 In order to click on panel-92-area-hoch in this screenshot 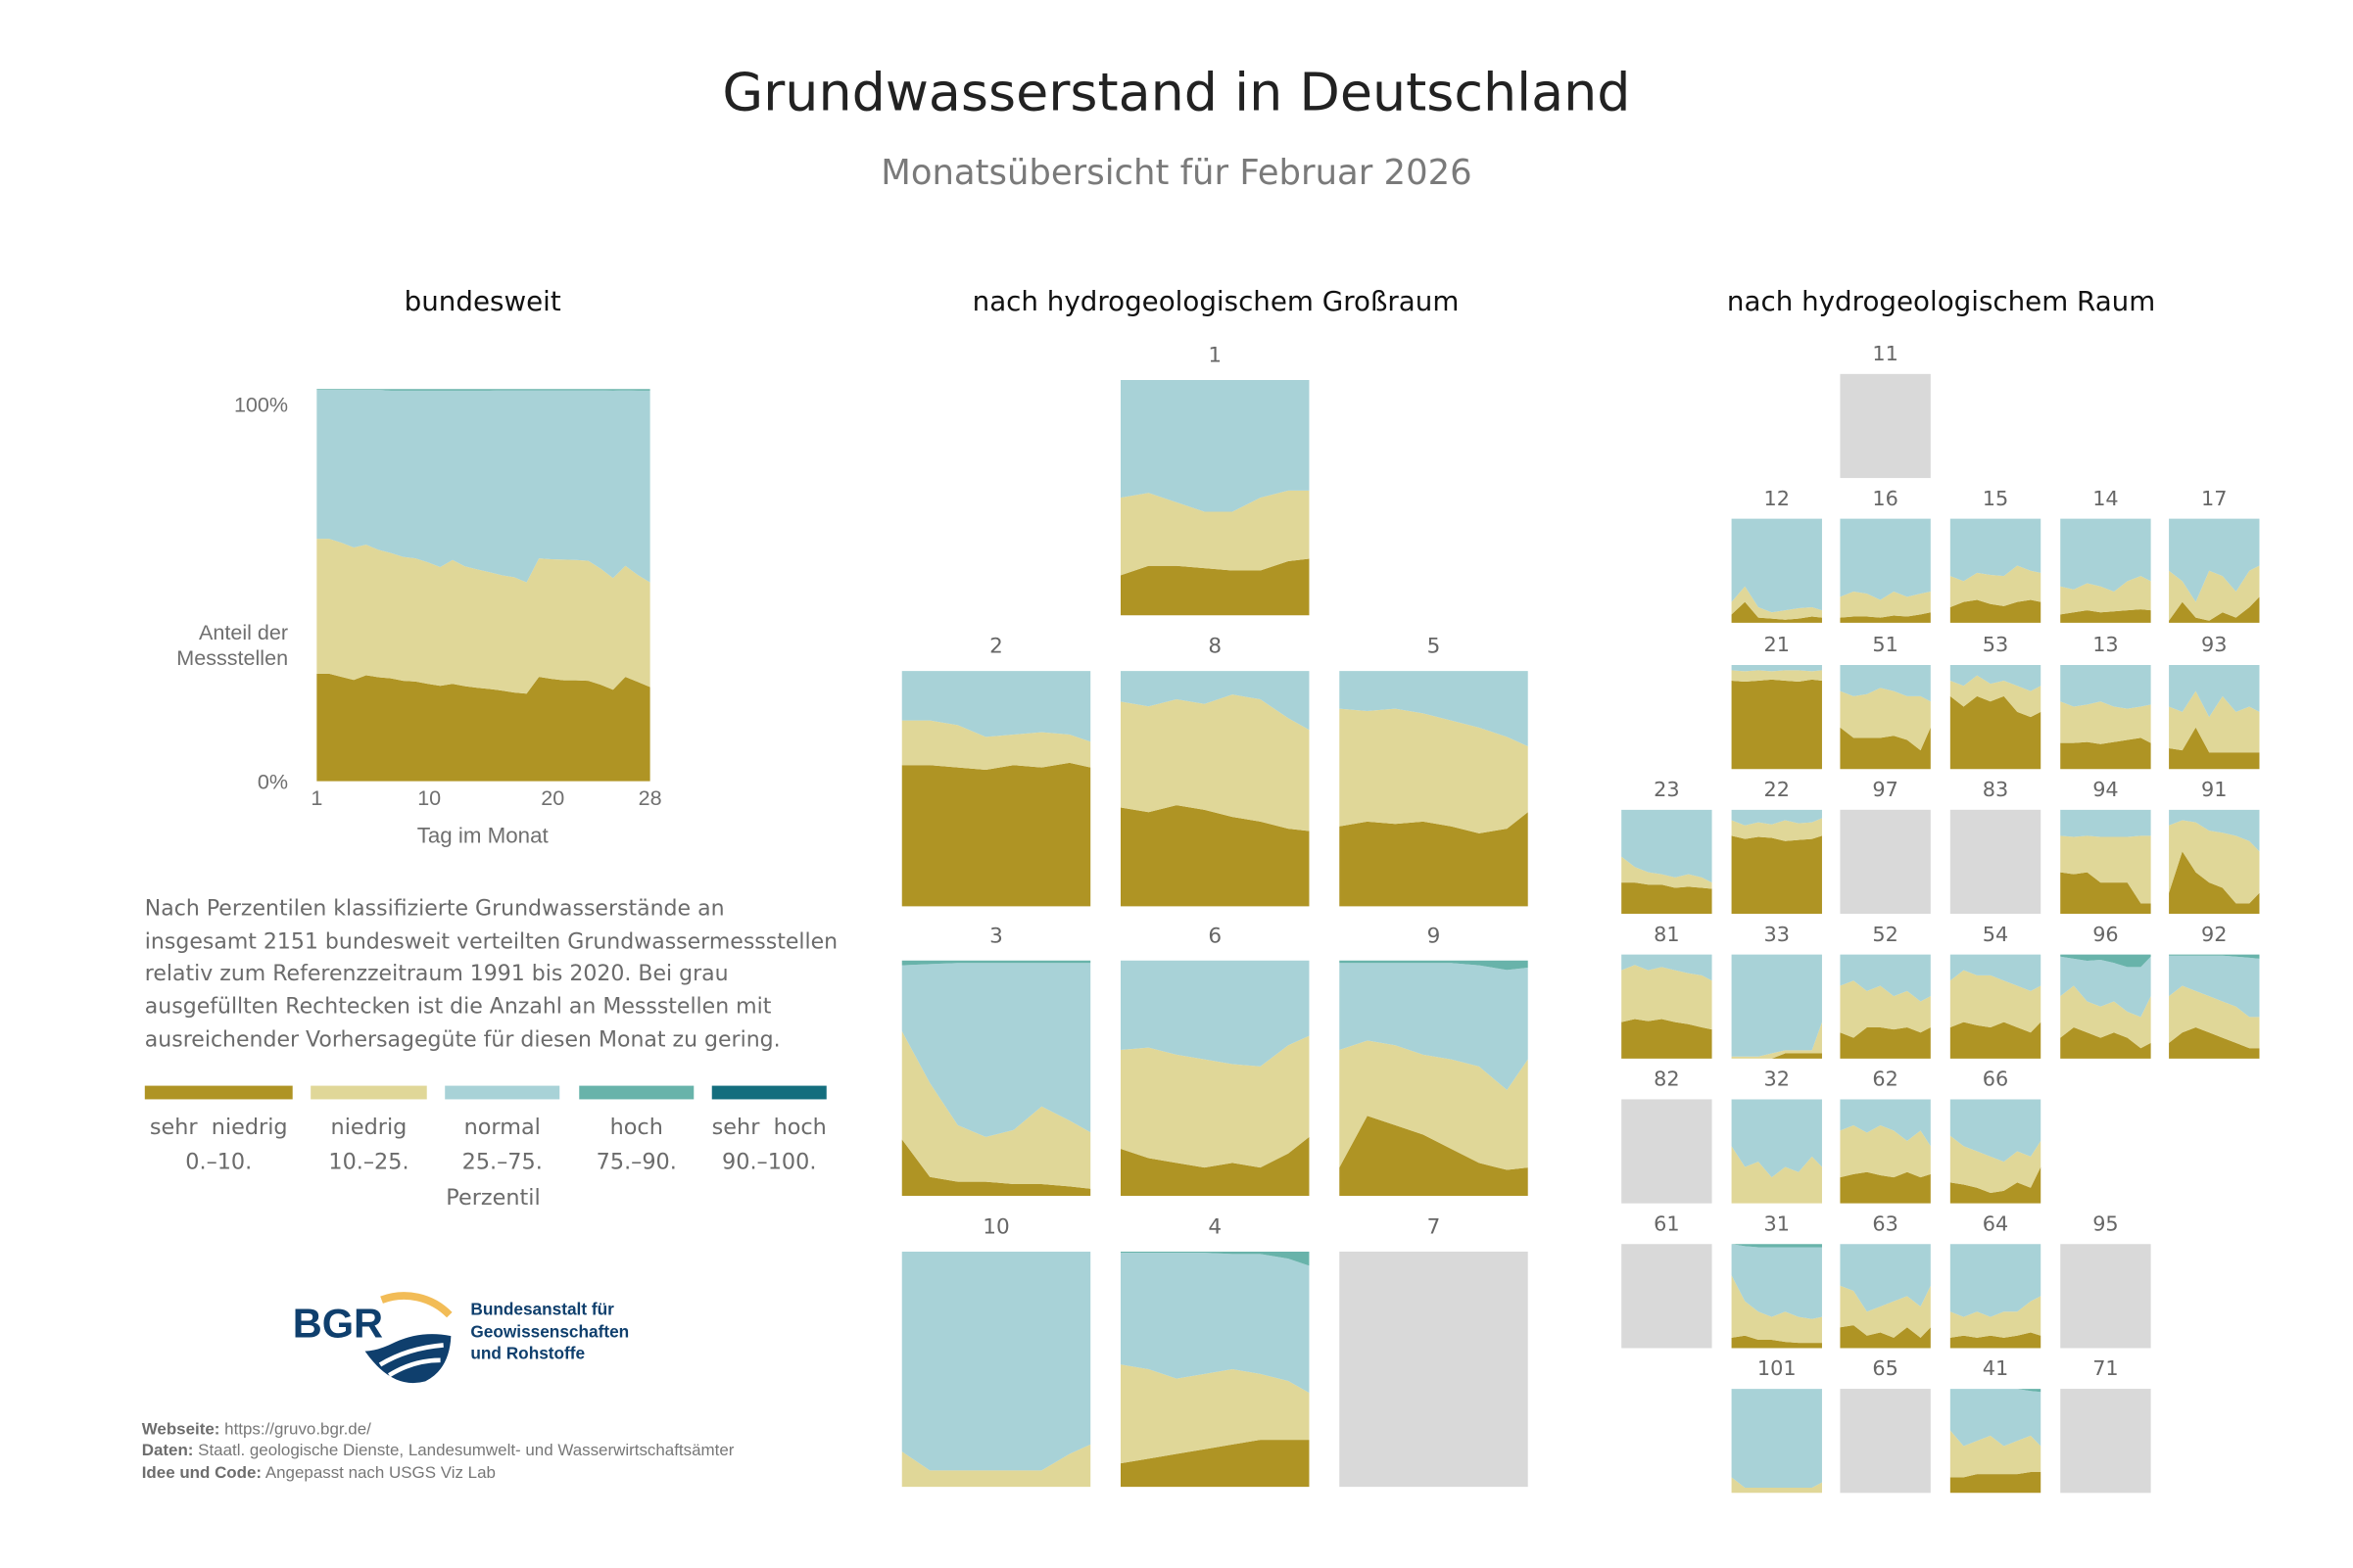, I will do `click(2214, 957)`.